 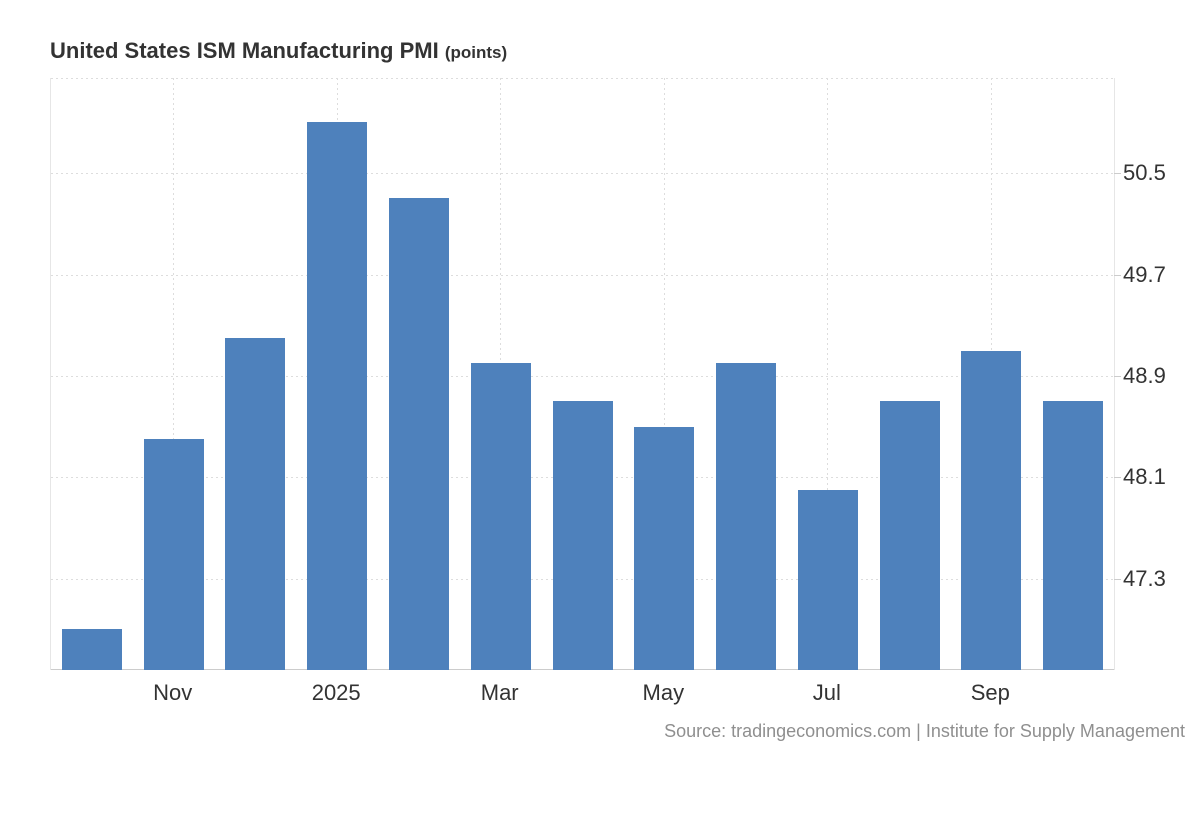 What do you see at coordinates (244, 50) in the screenshot?
I see `chart-title-main: United States ISM Manufacturing PMI` at bounding box center [244, 50].